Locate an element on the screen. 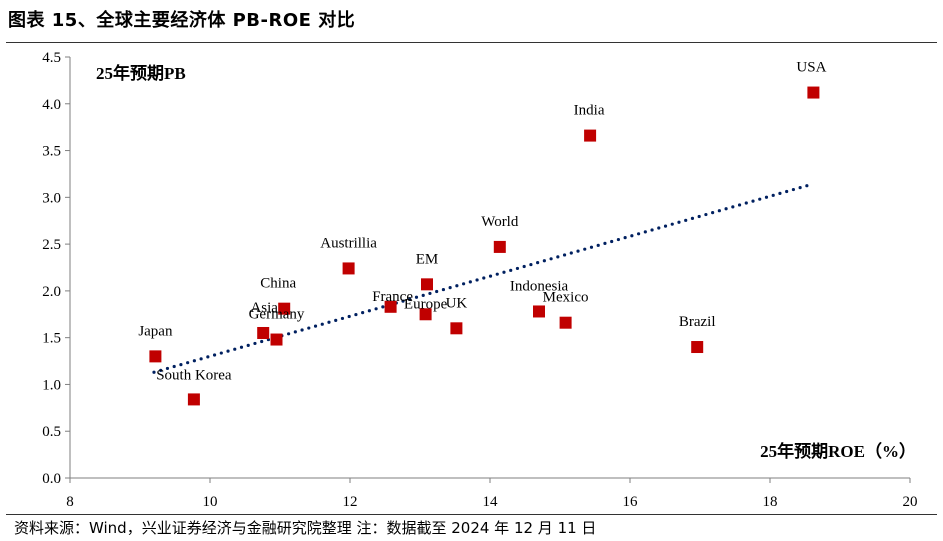  top-rule is located at coordinates (471, 42).